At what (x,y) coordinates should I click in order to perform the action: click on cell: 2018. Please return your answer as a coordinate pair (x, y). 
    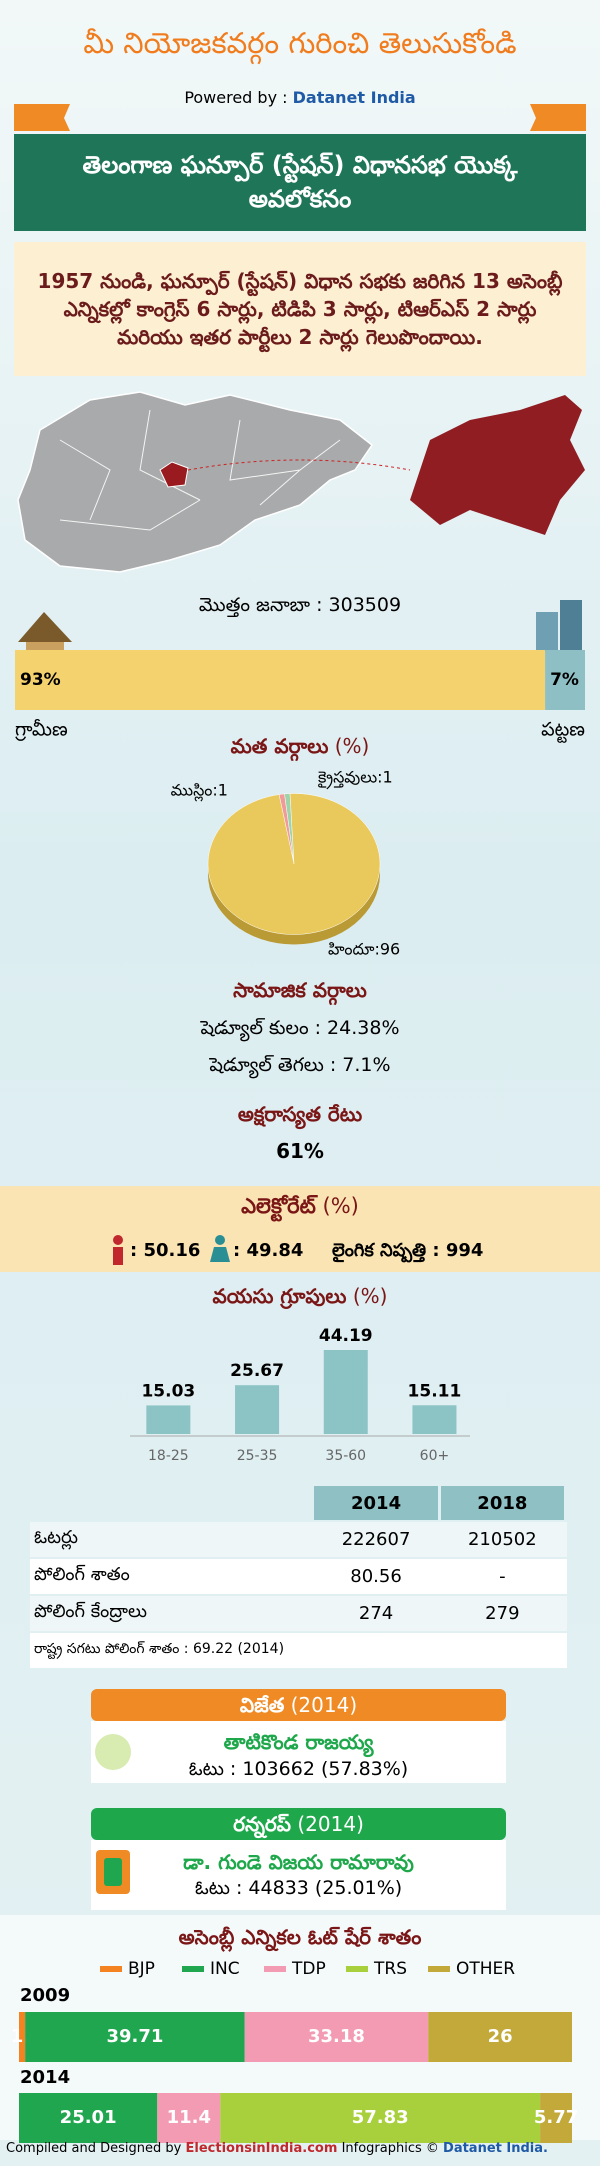
    Looking at the image, I should click on (502, 1503).